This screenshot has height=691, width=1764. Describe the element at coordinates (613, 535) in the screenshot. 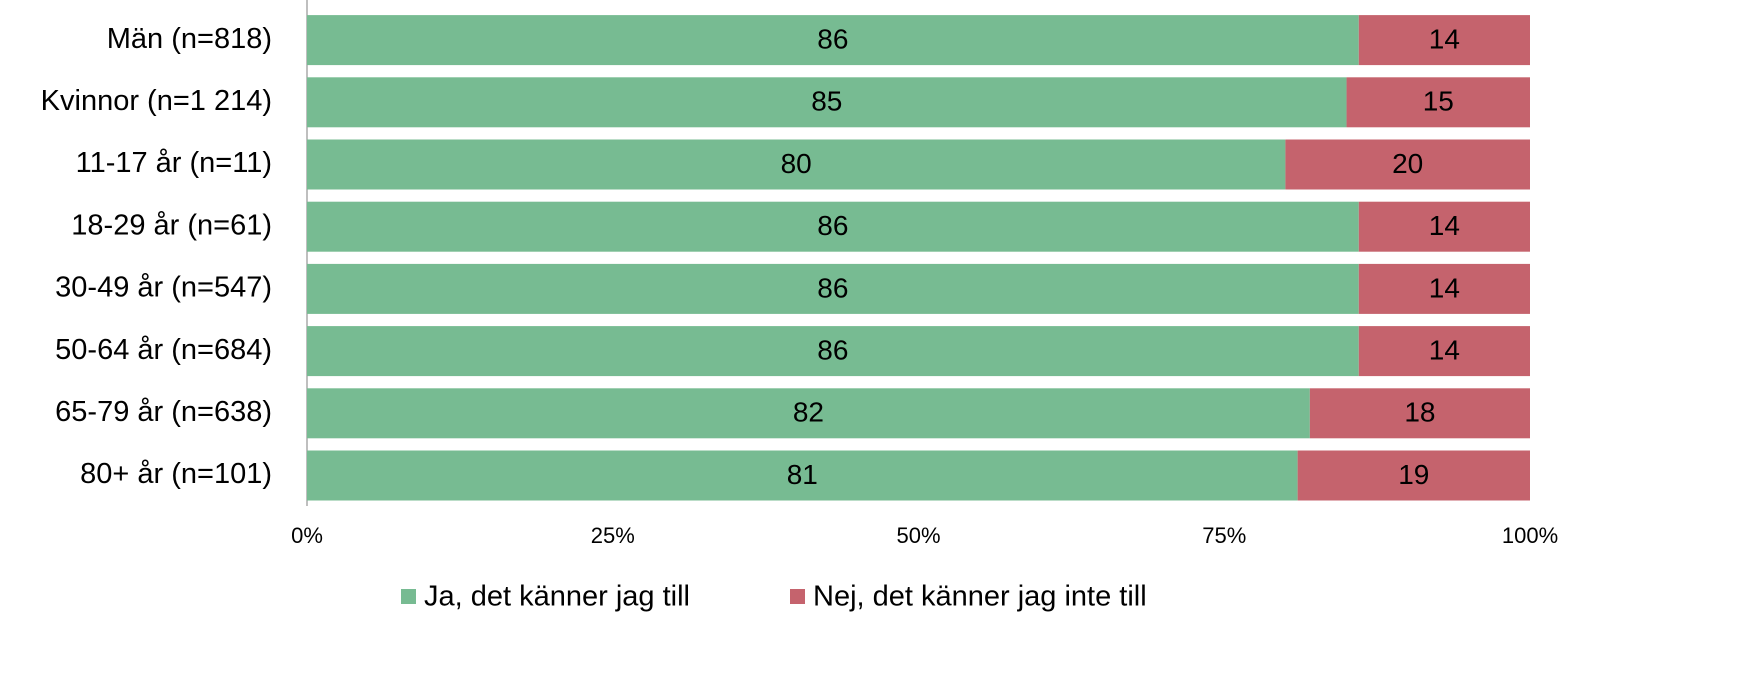

I see `x-tick-label: 25%` at that location.